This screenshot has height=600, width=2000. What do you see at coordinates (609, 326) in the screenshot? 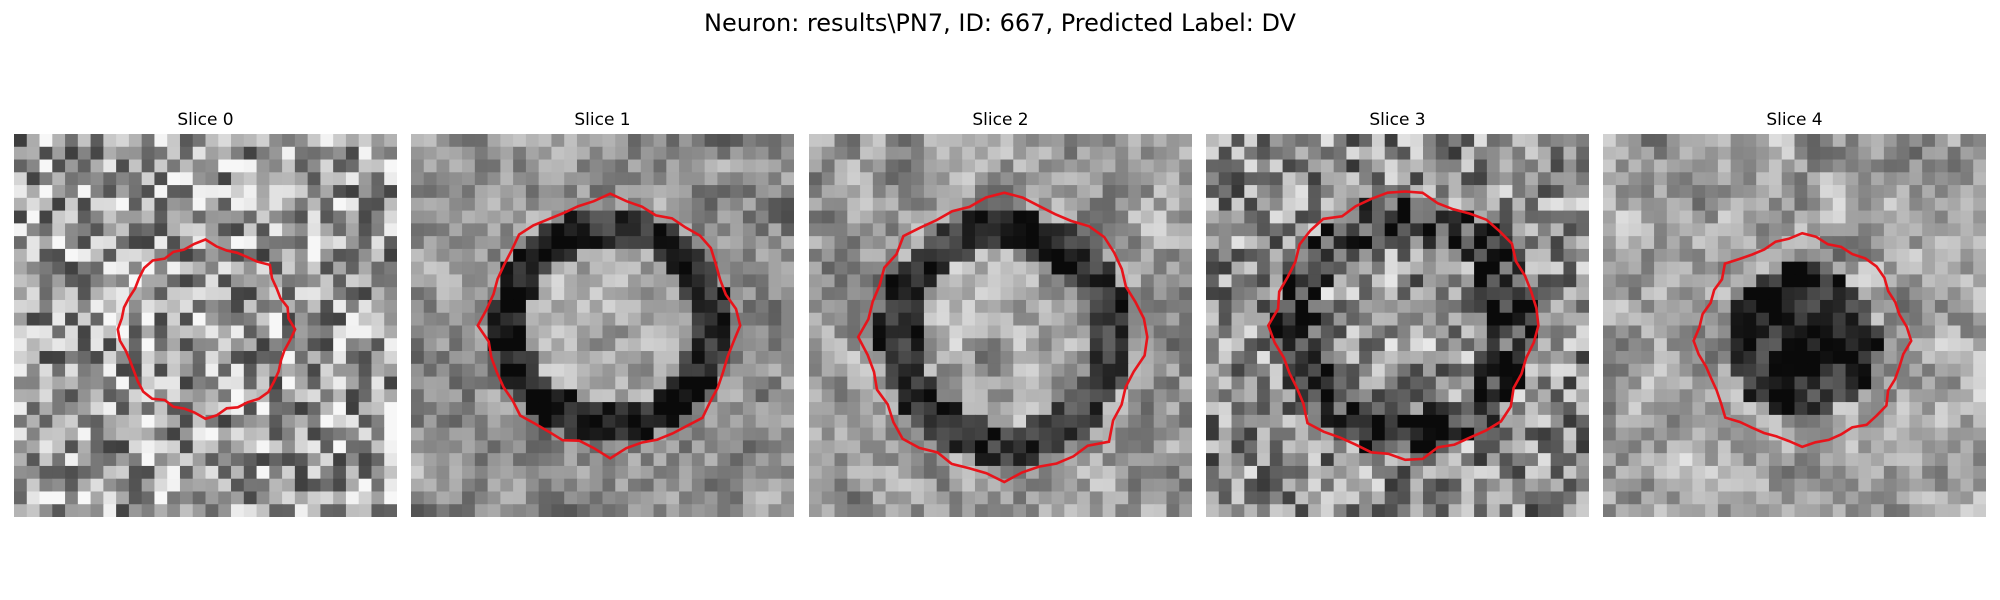
I see `neuron-contour` at bounding box center [609, 326].